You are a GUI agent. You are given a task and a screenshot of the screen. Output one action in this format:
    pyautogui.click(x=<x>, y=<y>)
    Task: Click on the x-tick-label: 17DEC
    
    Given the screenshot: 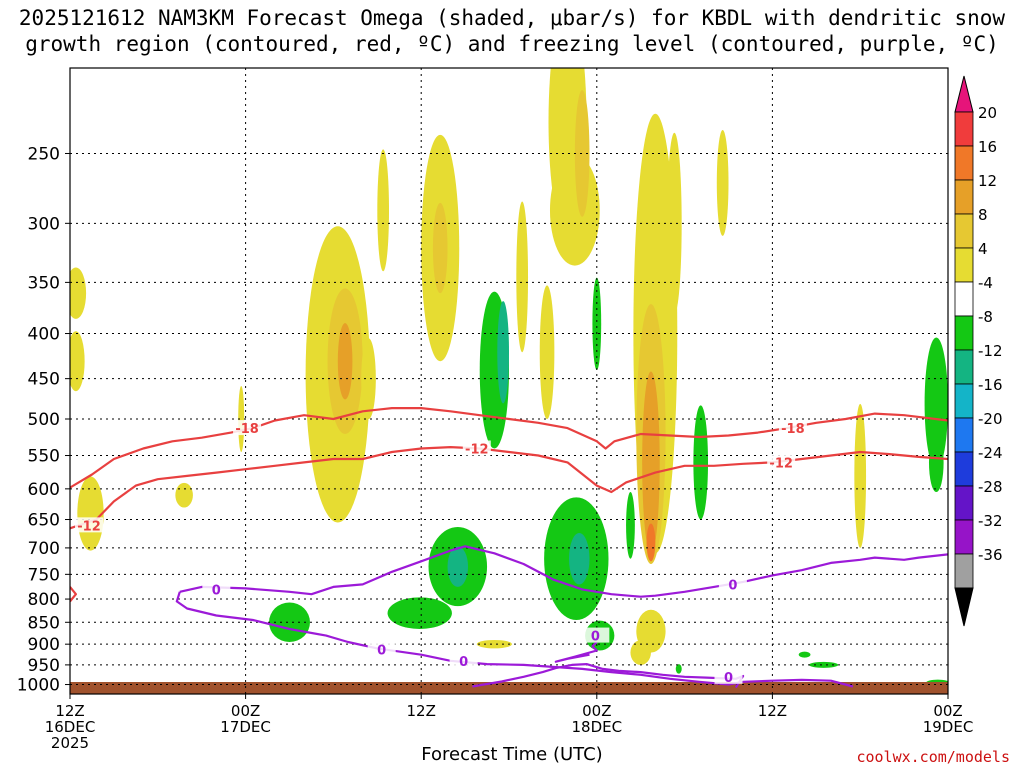 What is the action you would take?
    pyautogui.click(x=245, y=727)
    